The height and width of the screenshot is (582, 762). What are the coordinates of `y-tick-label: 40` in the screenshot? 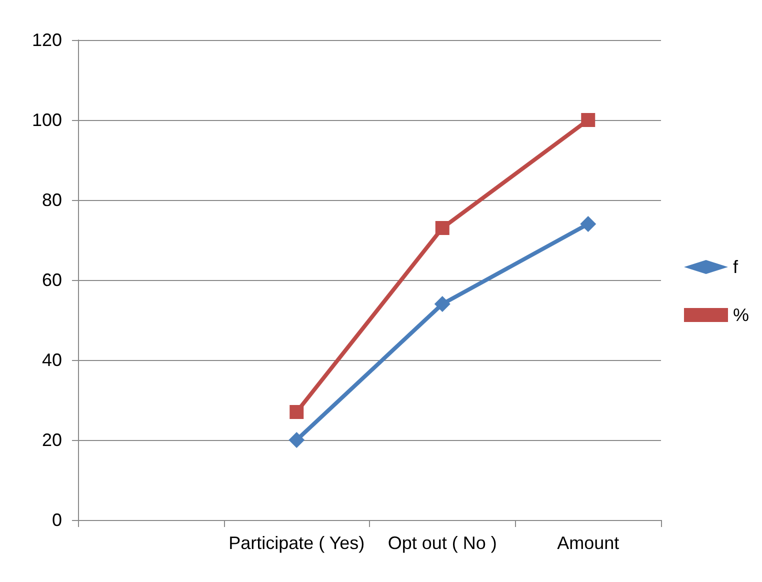 It's located at (52, 360).